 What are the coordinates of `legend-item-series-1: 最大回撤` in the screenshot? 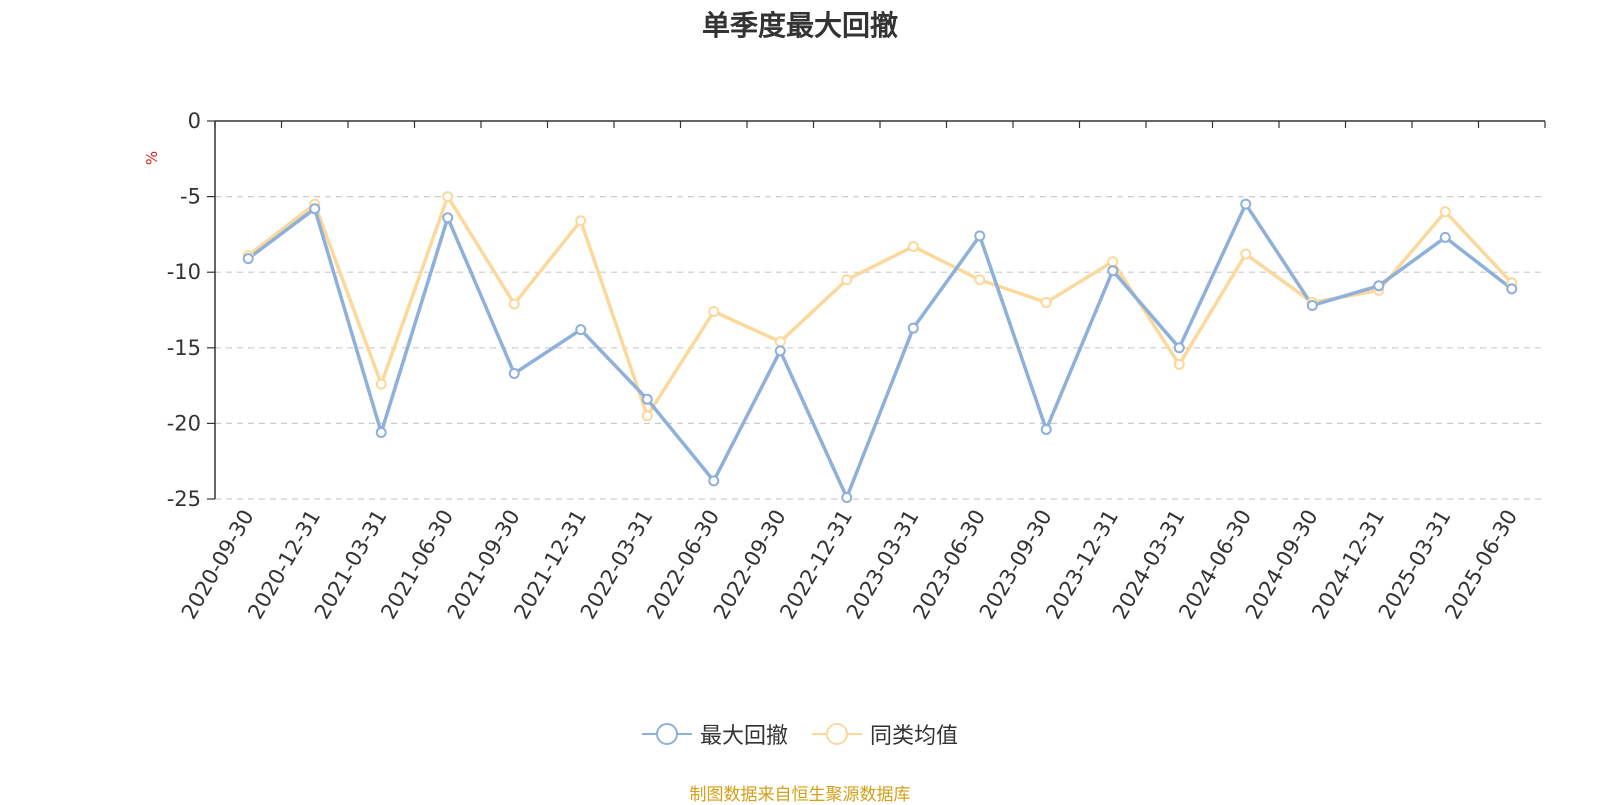 It's located at (714, 734).